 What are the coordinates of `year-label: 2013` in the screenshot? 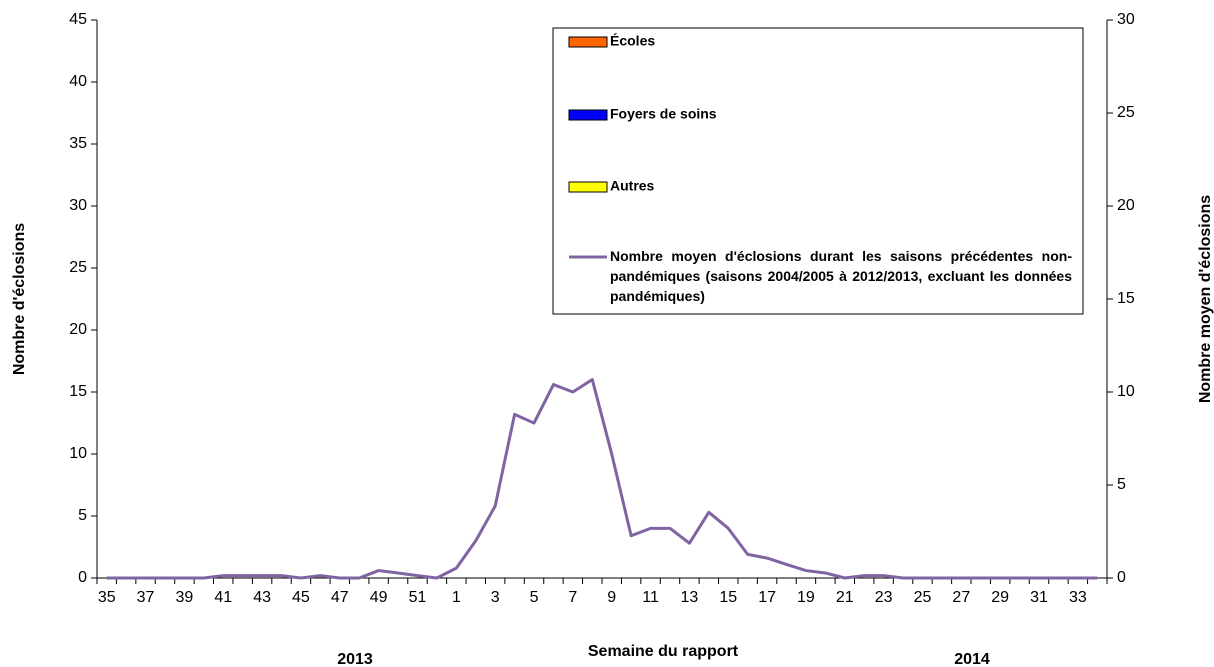 It's located at (355, 659).